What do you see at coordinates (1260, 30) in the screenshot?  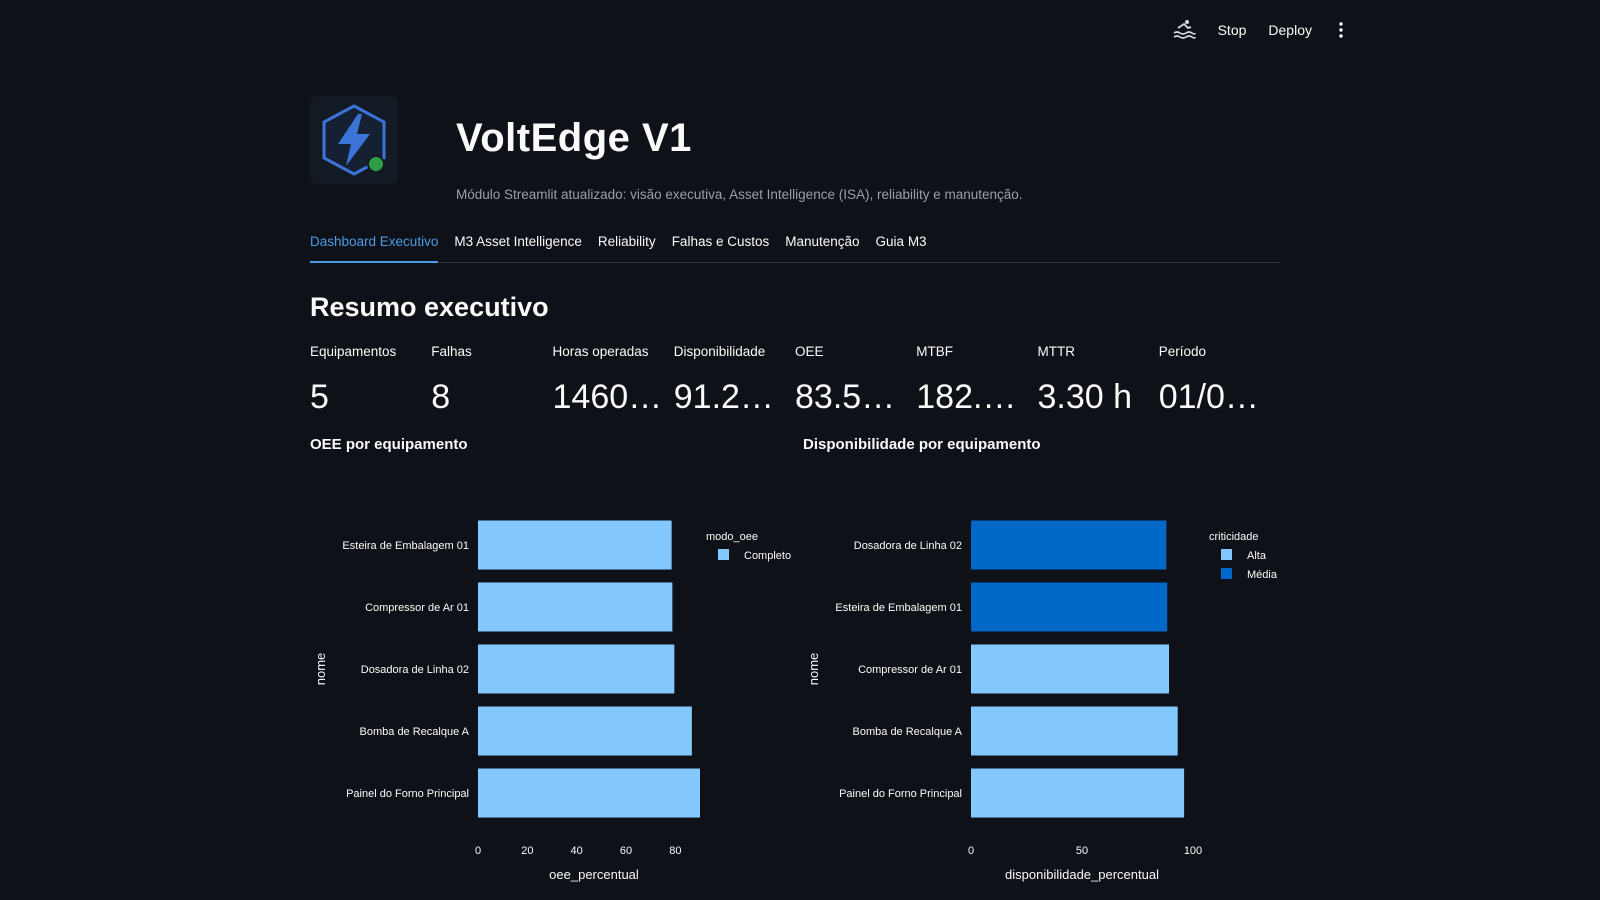 I see `top-toolbar: Stop Deploy` at bounding box center [1260, 30].